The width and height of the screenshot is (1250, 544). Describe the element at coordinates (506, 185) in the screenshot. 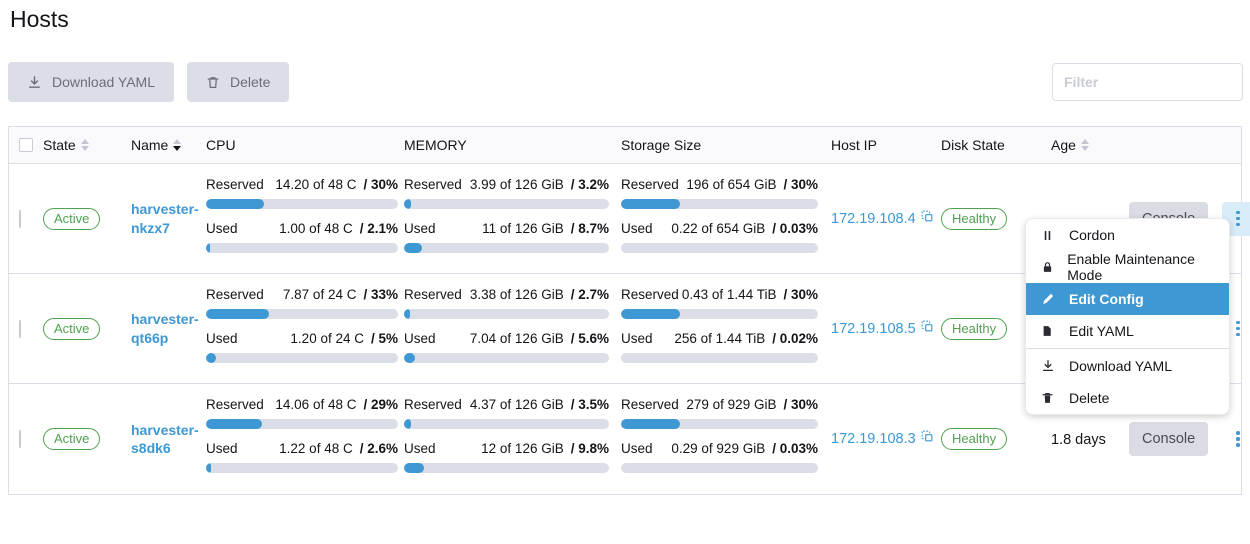

I see `memory-reserved-line: Reserved 3.99 of 126 GiB / 3.2%` at that location.